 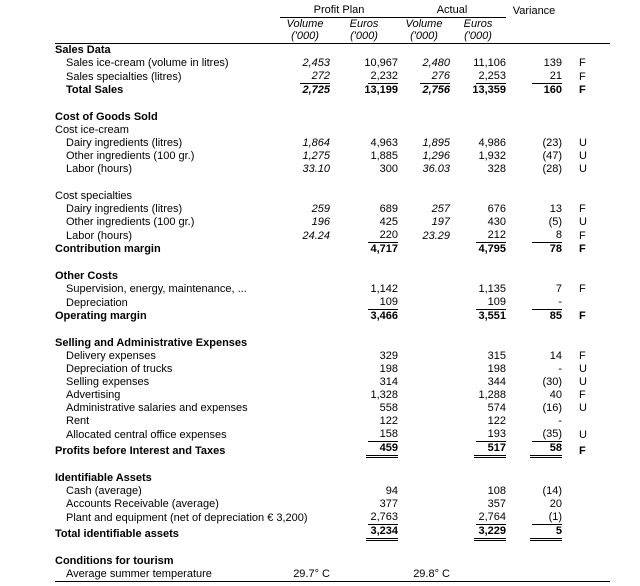 I want to click on spacer-cell, so click(x=332, y=330).